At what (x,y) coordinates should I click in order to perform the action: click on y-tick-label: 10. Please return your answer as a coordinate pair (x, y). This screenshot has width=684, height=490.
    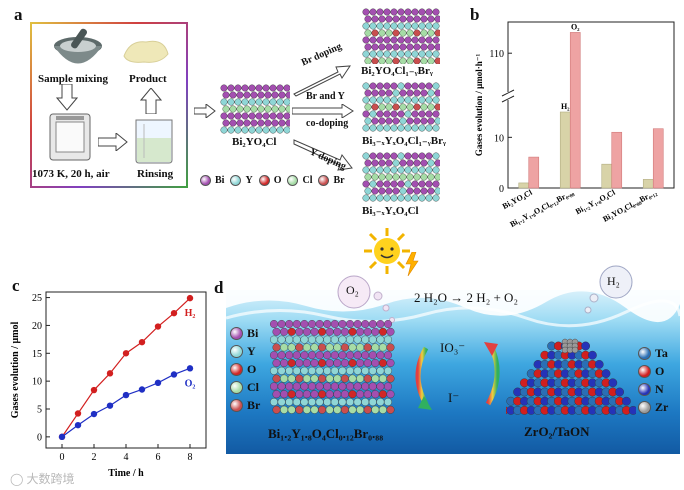
    Looking at the image, I should click on (499, 138).